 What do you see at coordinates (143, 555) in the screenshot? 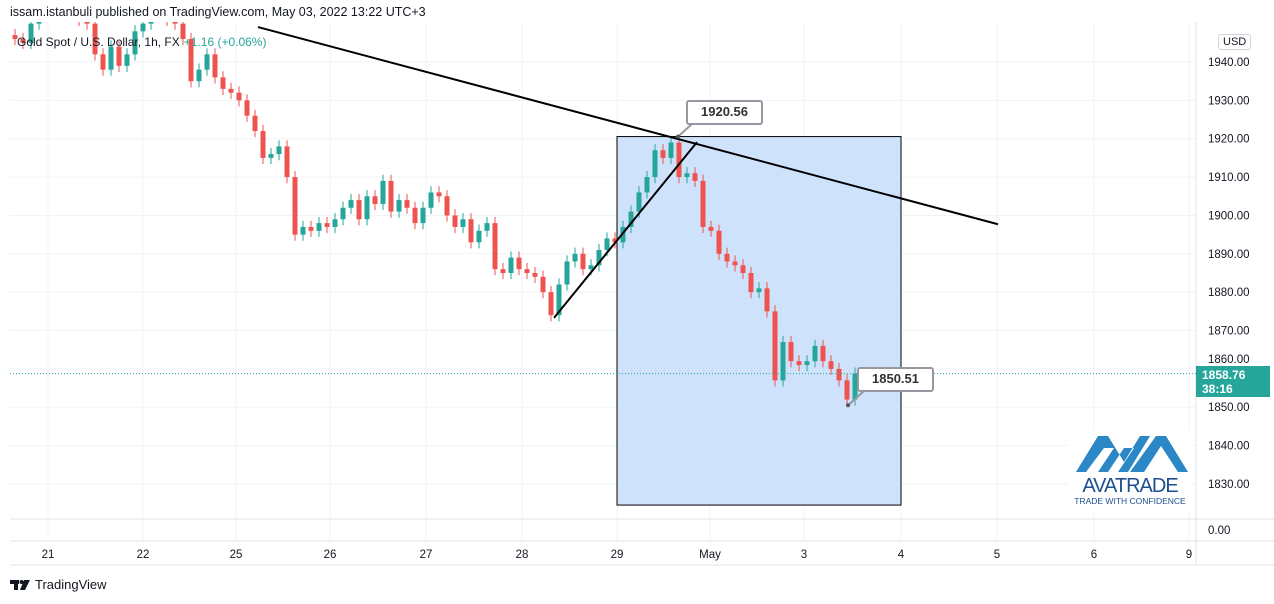
I see `x-tick-label: 22` at bounding box center [143, 555].